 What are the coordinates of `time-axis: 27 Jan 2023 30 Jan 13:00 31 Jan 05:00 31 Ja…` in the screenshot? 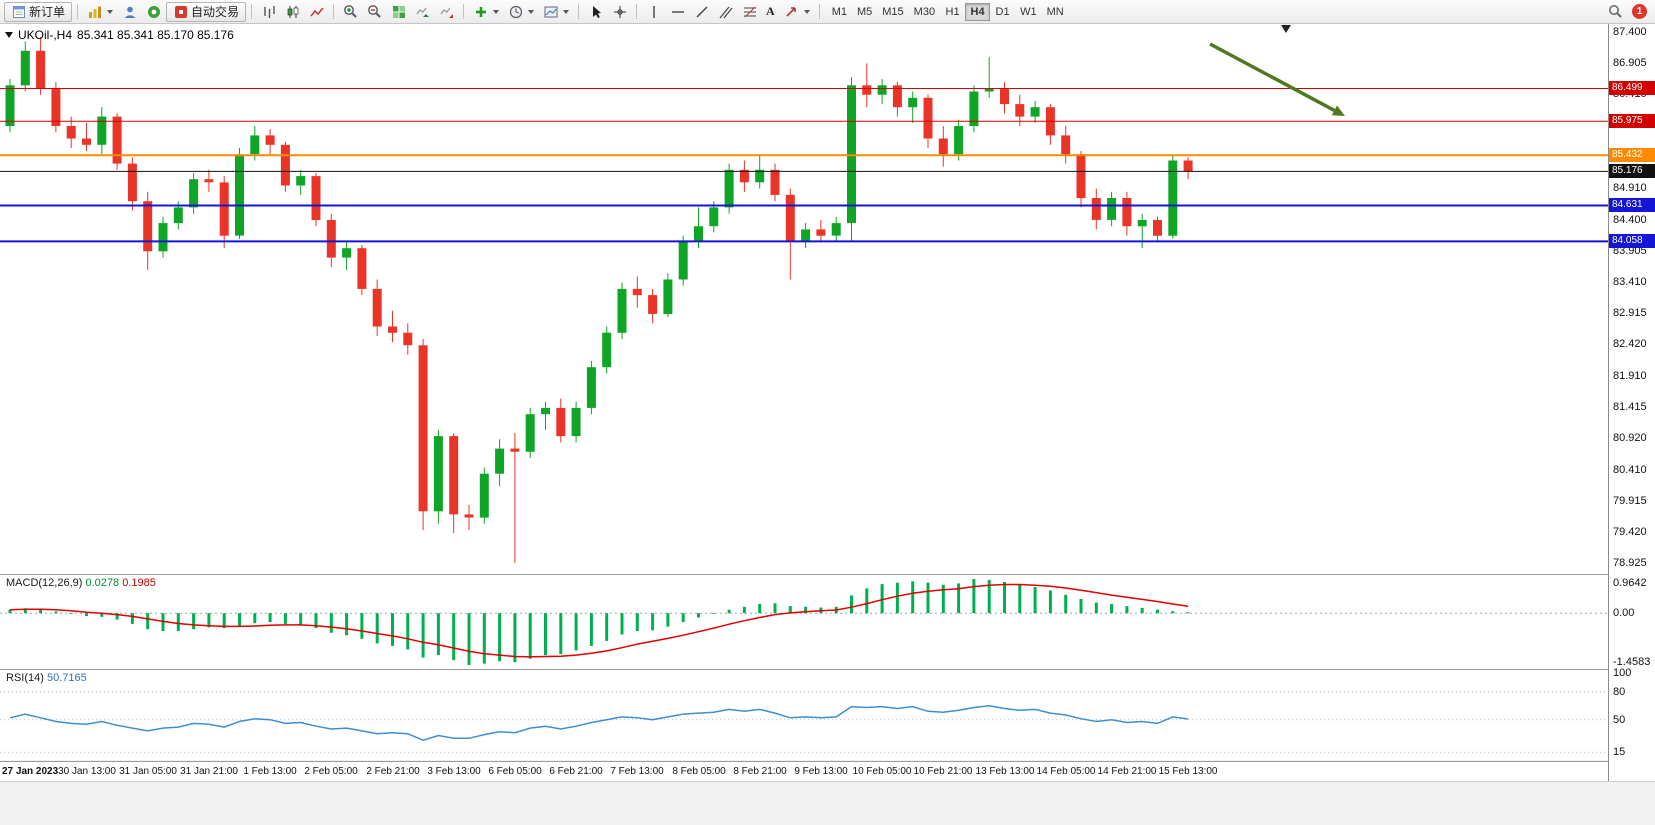 It's located at (804, 771).